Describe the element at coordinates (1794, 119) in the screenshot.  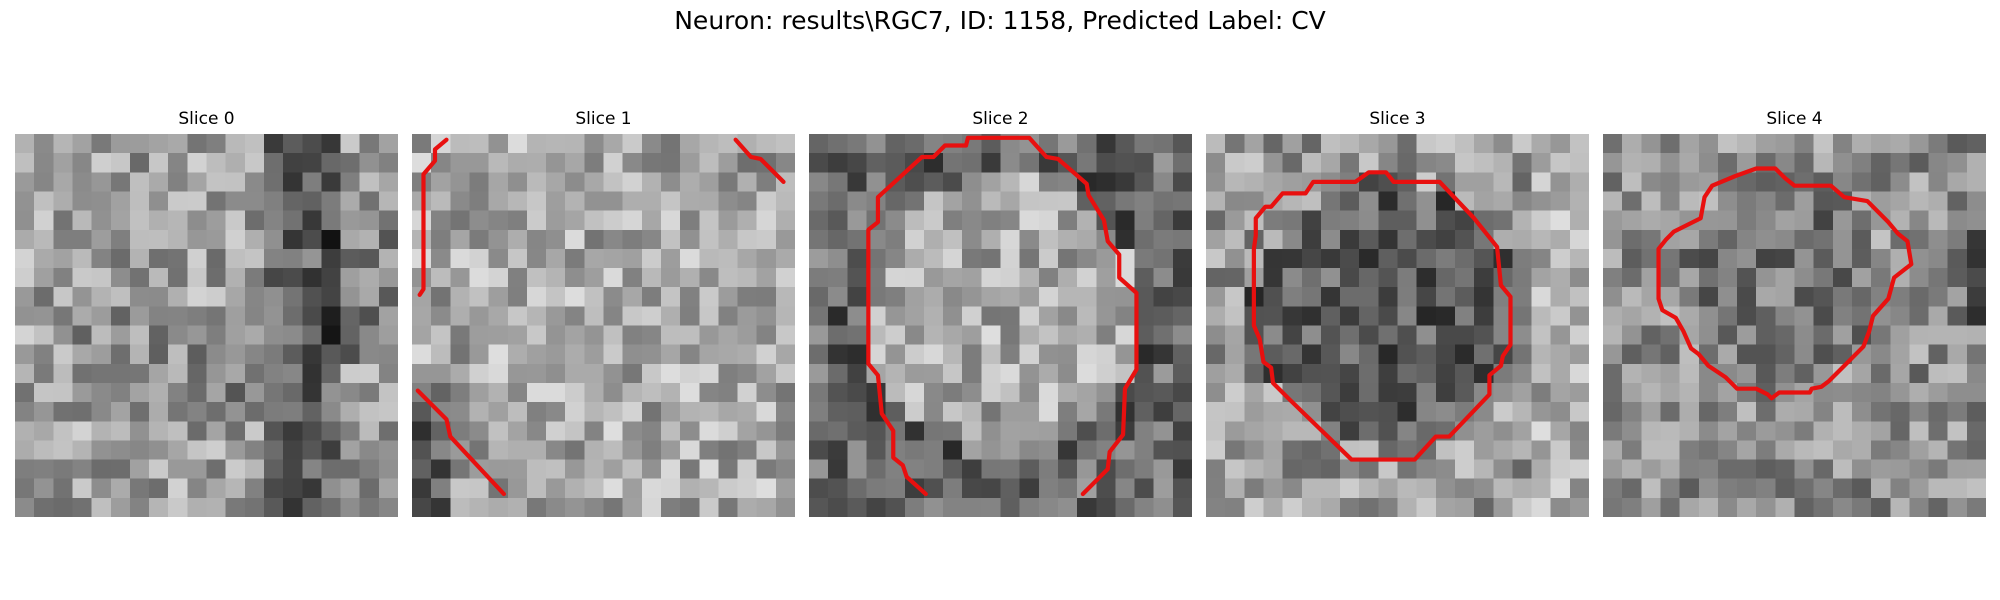
I see `slice-title: Slice 4` at that location.